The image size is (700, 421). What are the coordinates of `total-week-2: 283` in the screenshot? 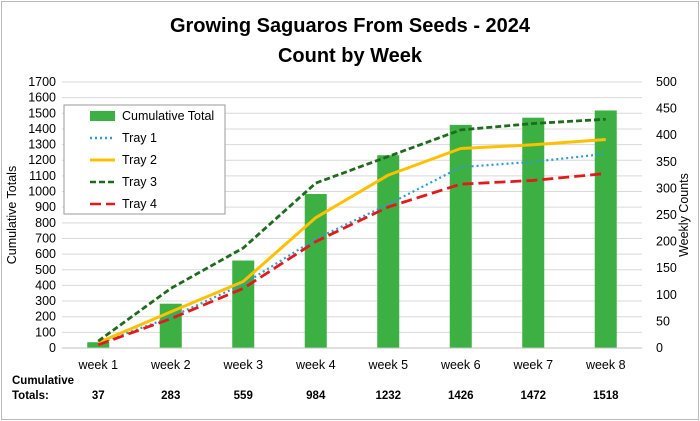 It's located at (170, 396).